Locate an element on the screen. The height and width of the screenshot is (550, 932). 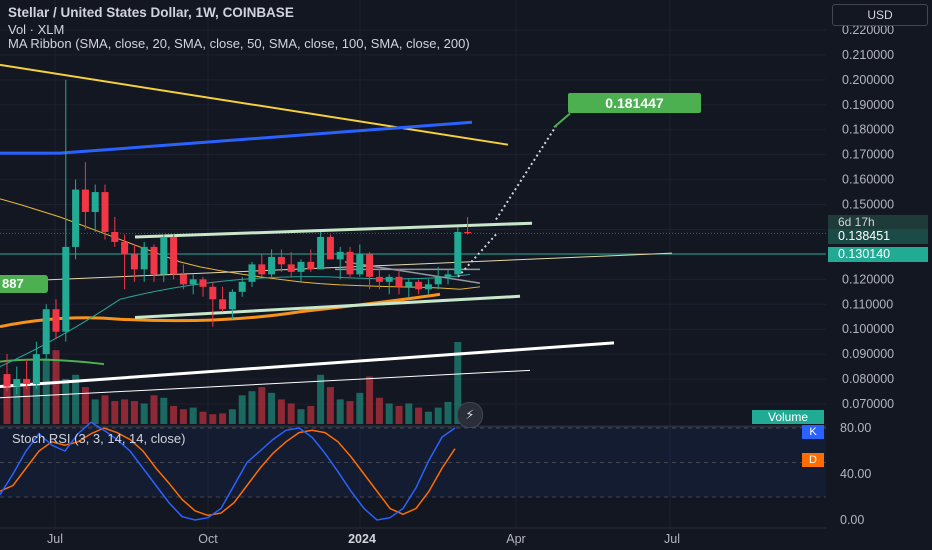
price-tick-label: 0.120000 is located at coordinates (868, 279).